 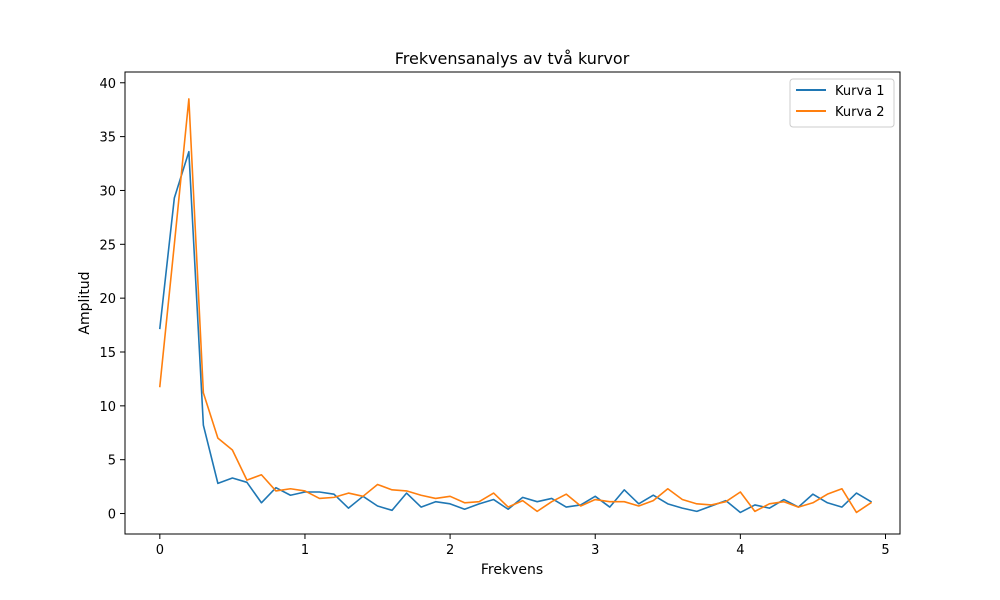 What do you see at coordinates (450, 550) in the screenshot?
I see `x-tick-label: 2` at bounding box center [450, 550].